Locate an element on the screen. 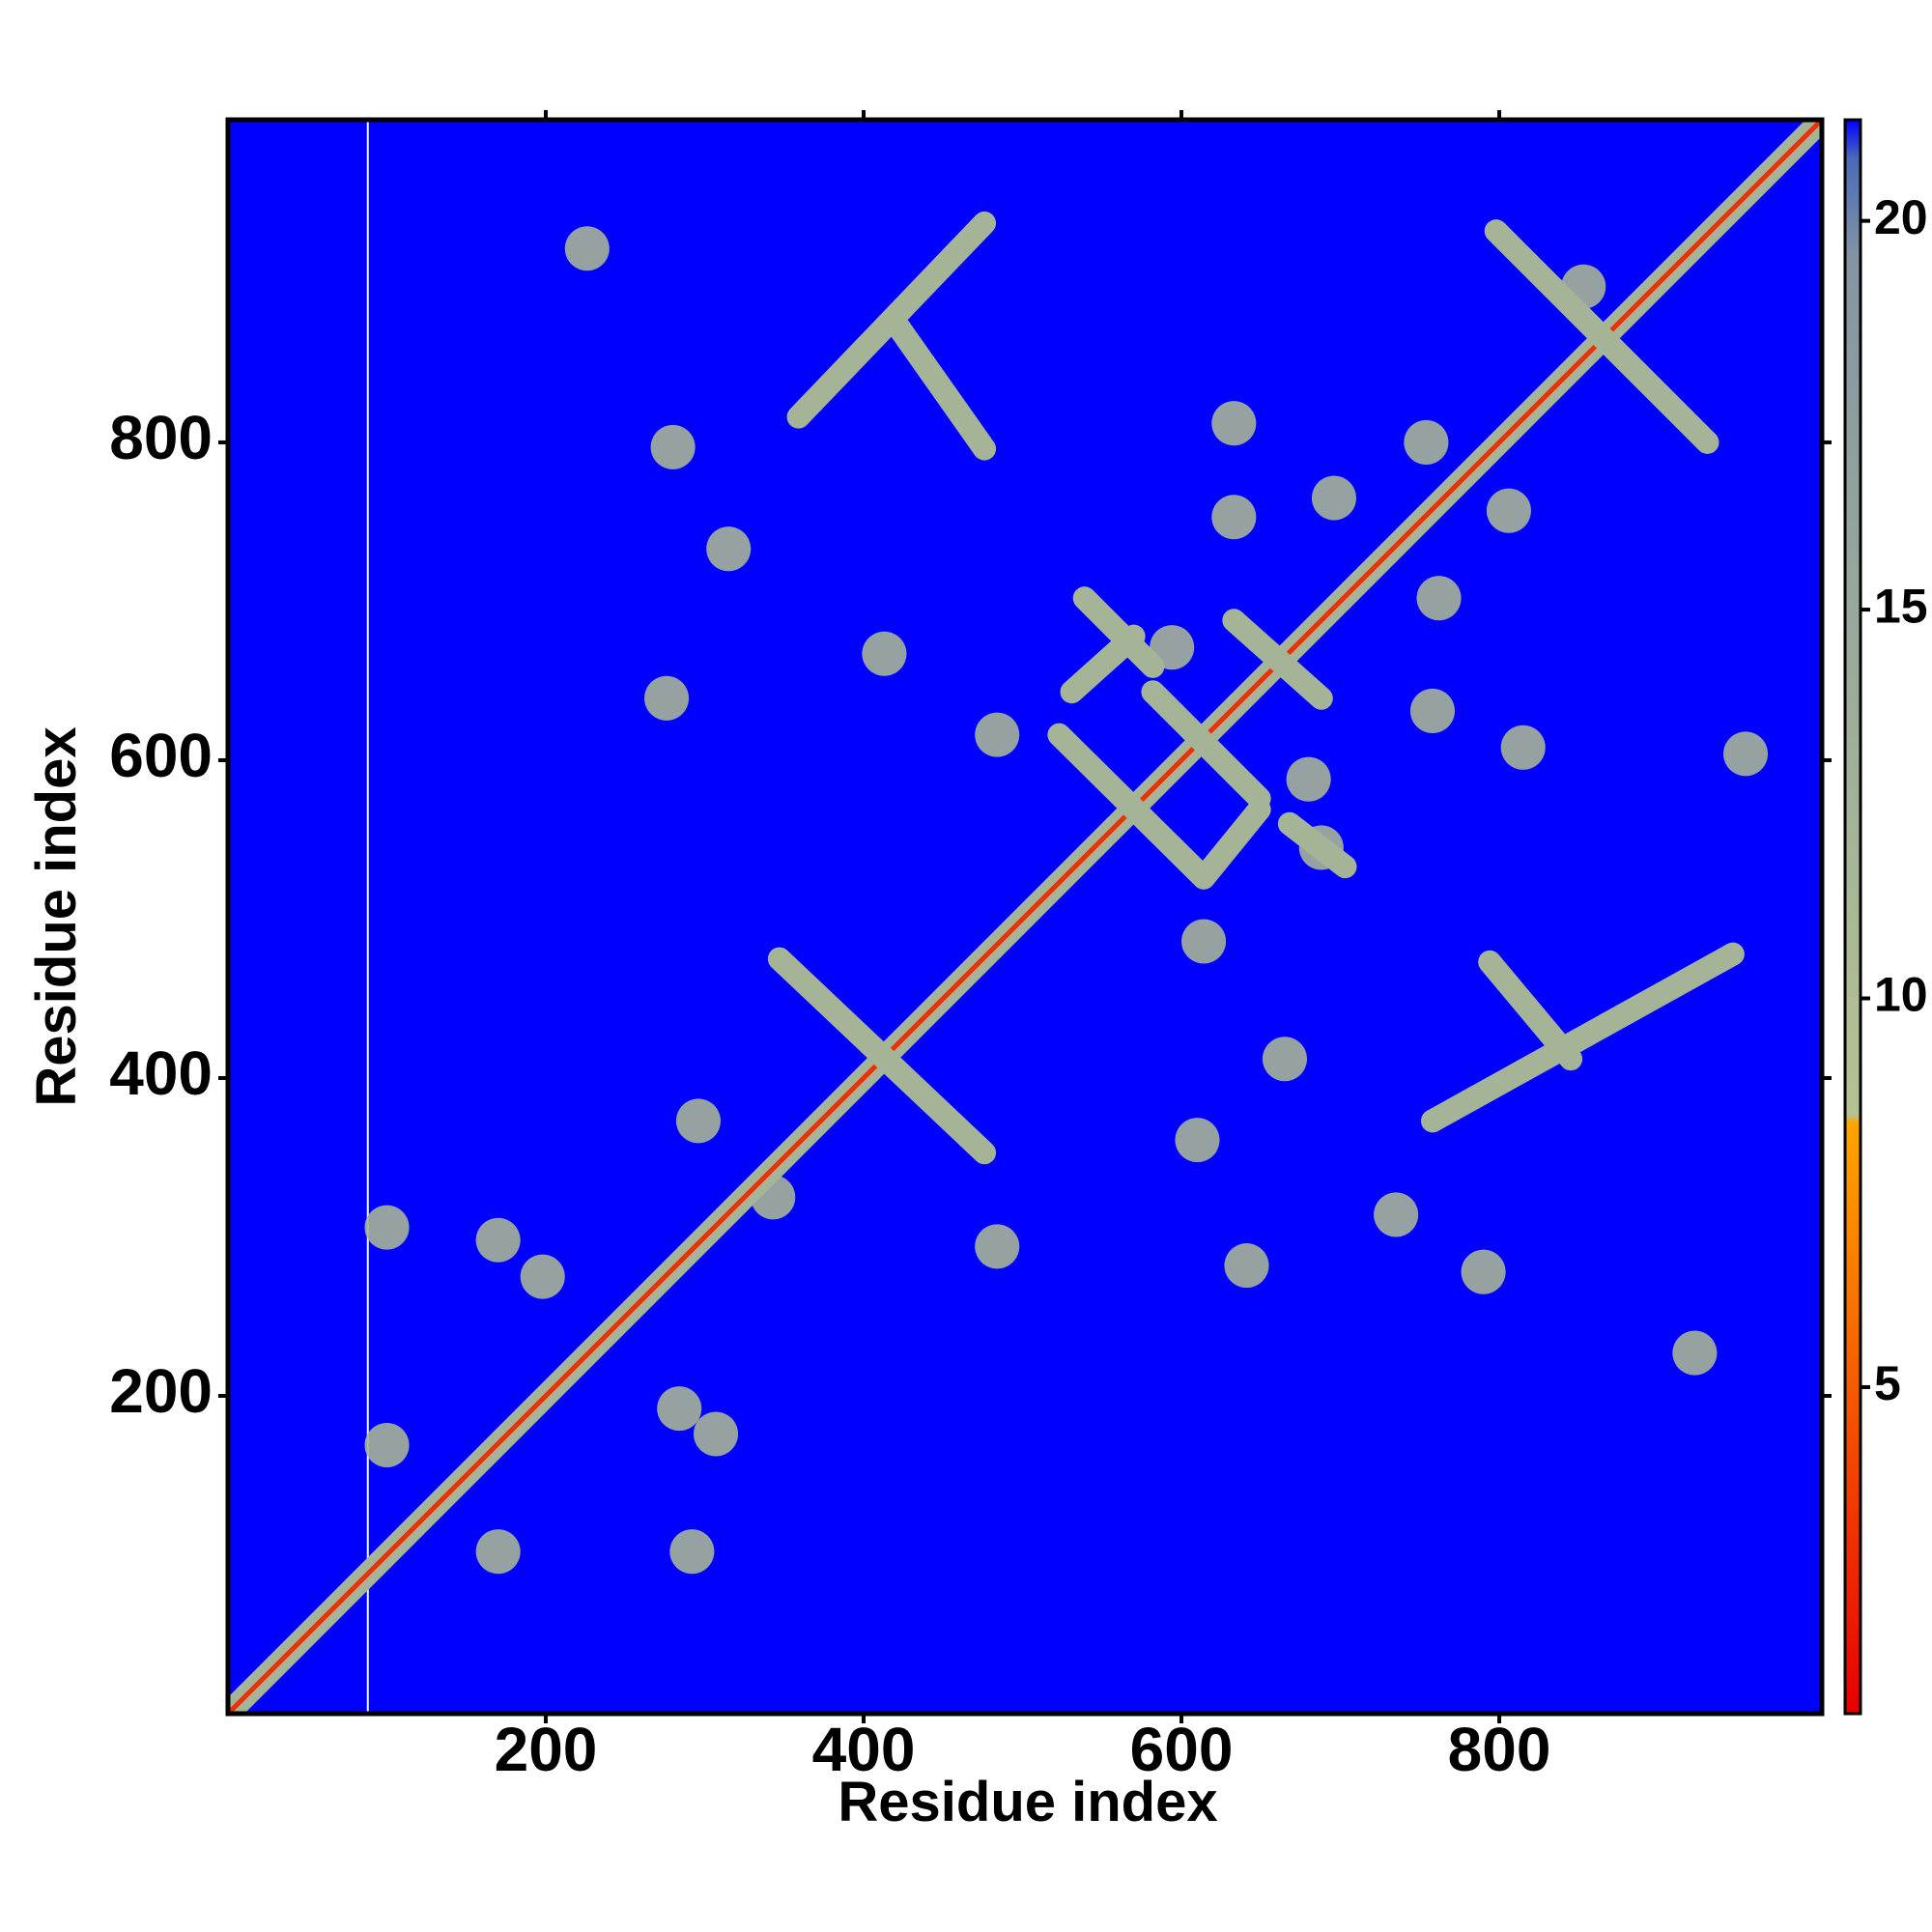  x-tick-label: 600 is located at coordinates (1182, 1749).